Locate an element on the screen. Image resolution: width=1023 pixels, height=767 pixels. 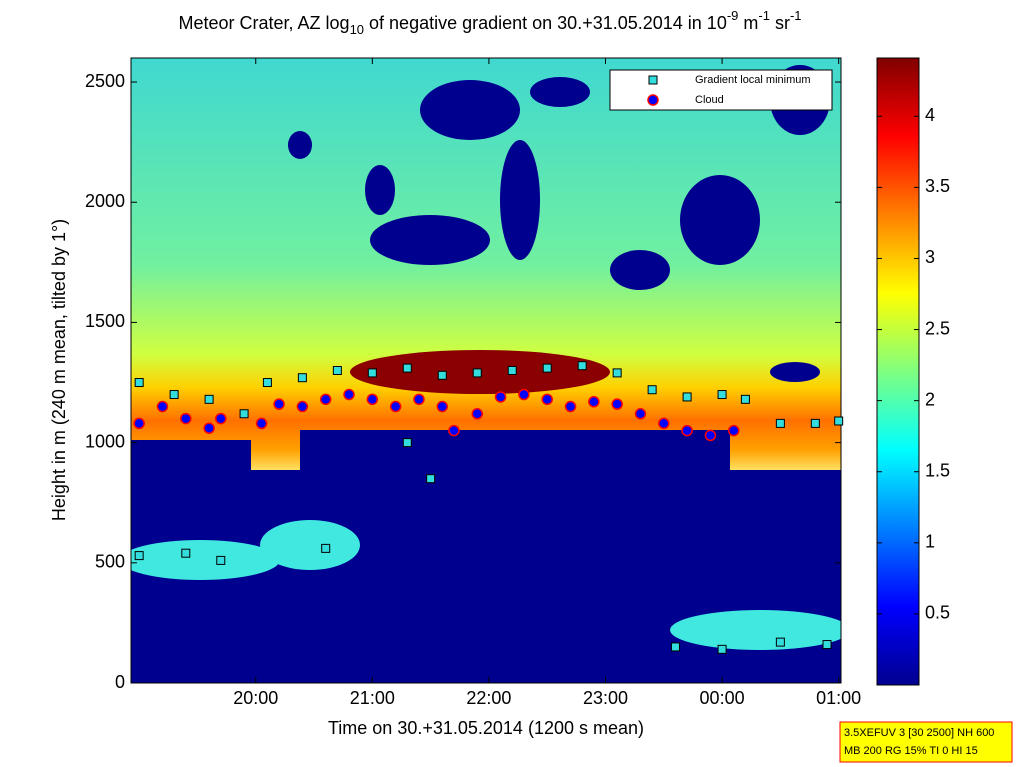
colorbar-tick-label: 1.5 is located at coordinates (937, 470).